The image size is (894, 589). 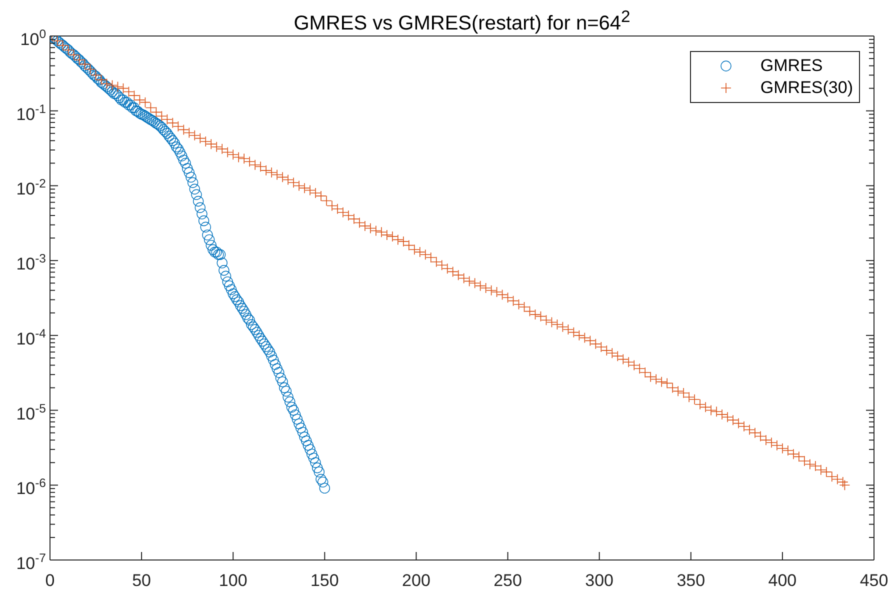 What do you see at coordinates (691, 580) in the screenshot?
I see `x-tick-label: 350` at bounding box center [691, 580].